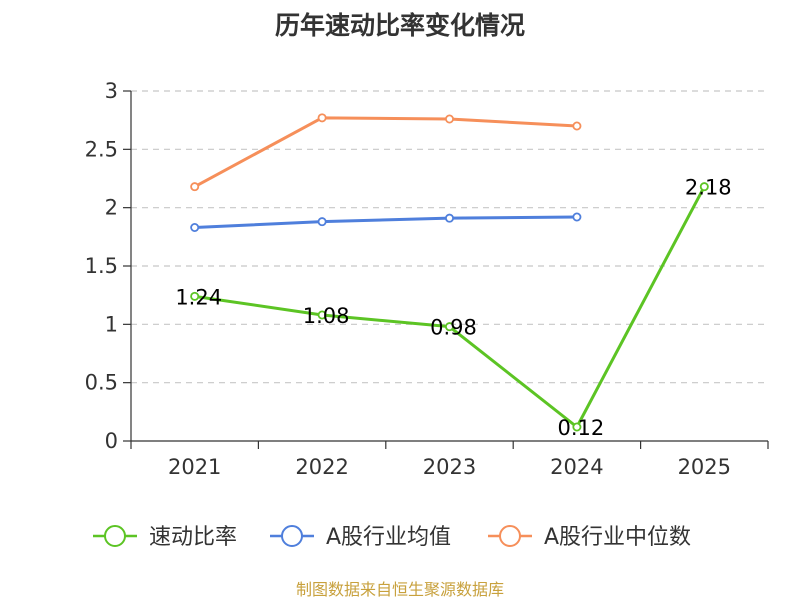 This screenshot has width=800, height=600. What do you see at coordinates (194, 467) in the screenshot?
I see `x-tick-label: 2021` at bounding box center [194, 467].